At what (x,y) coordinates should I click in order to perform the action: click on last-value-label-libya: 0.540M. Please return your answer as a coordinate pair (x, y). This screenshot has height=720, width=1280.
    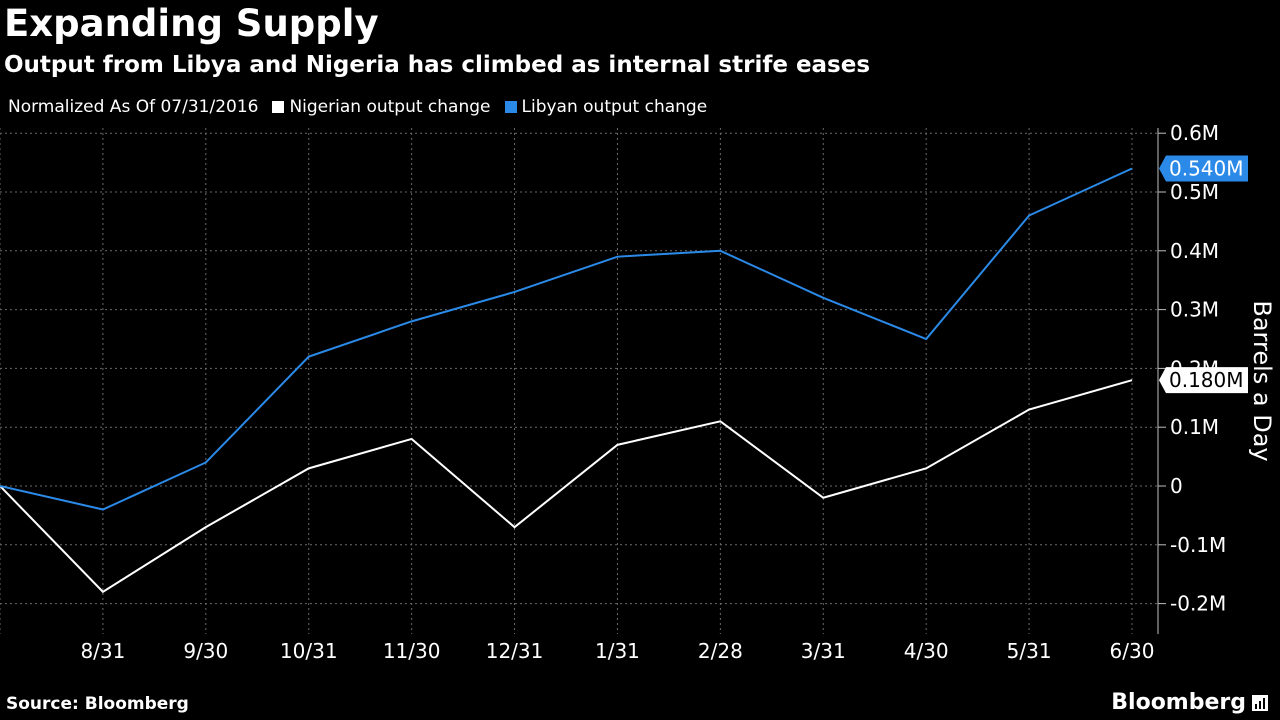
    Looking at the image, I should click on (1206, 168).